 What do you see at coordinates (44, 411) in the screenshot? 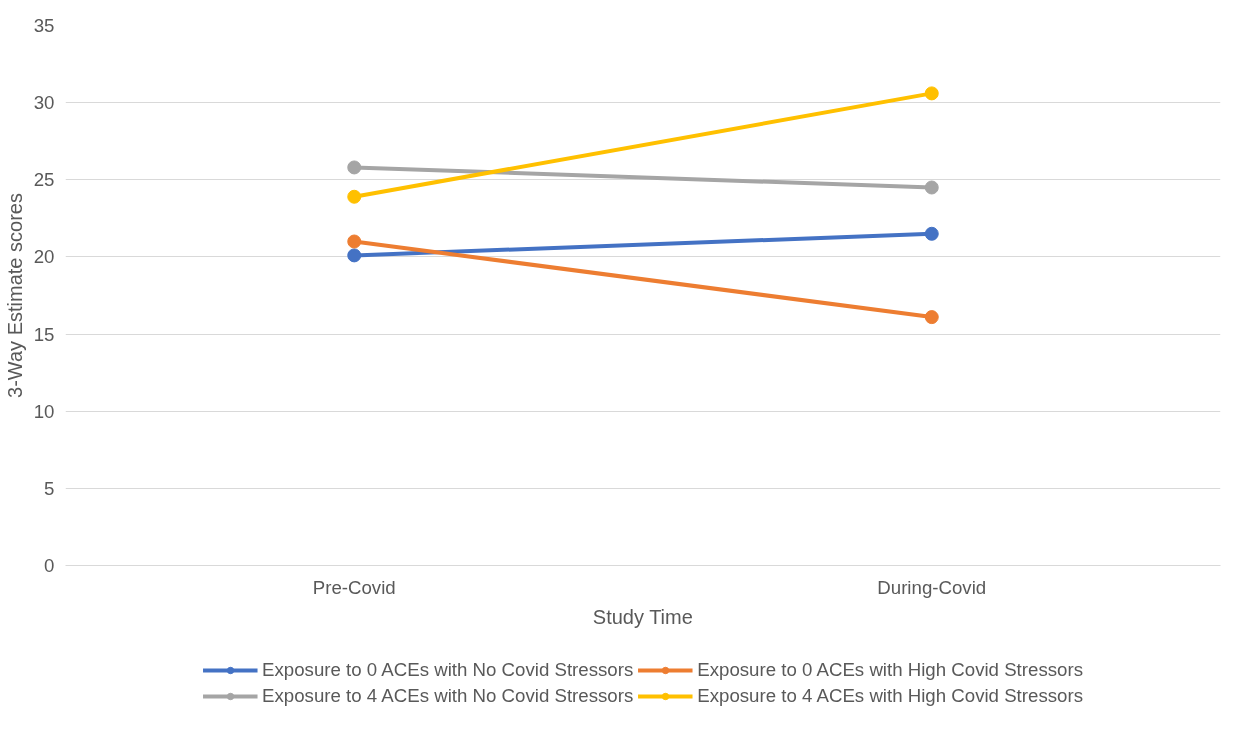
I see `y-tick-label: 10` at bounding box center [44, 411].